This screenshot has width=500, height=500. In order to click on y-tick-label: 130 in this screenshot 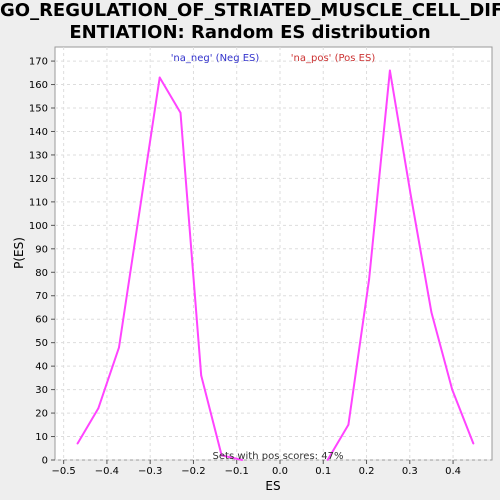, I will do `click(38, 155)`.